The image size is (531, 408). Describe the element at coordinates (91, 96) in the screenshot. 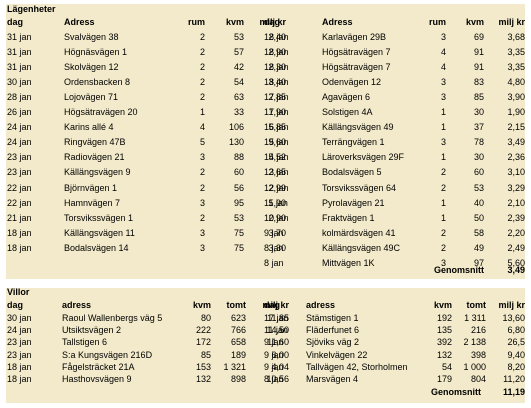

I see `cell-address: Lojovägen 71` at that location.